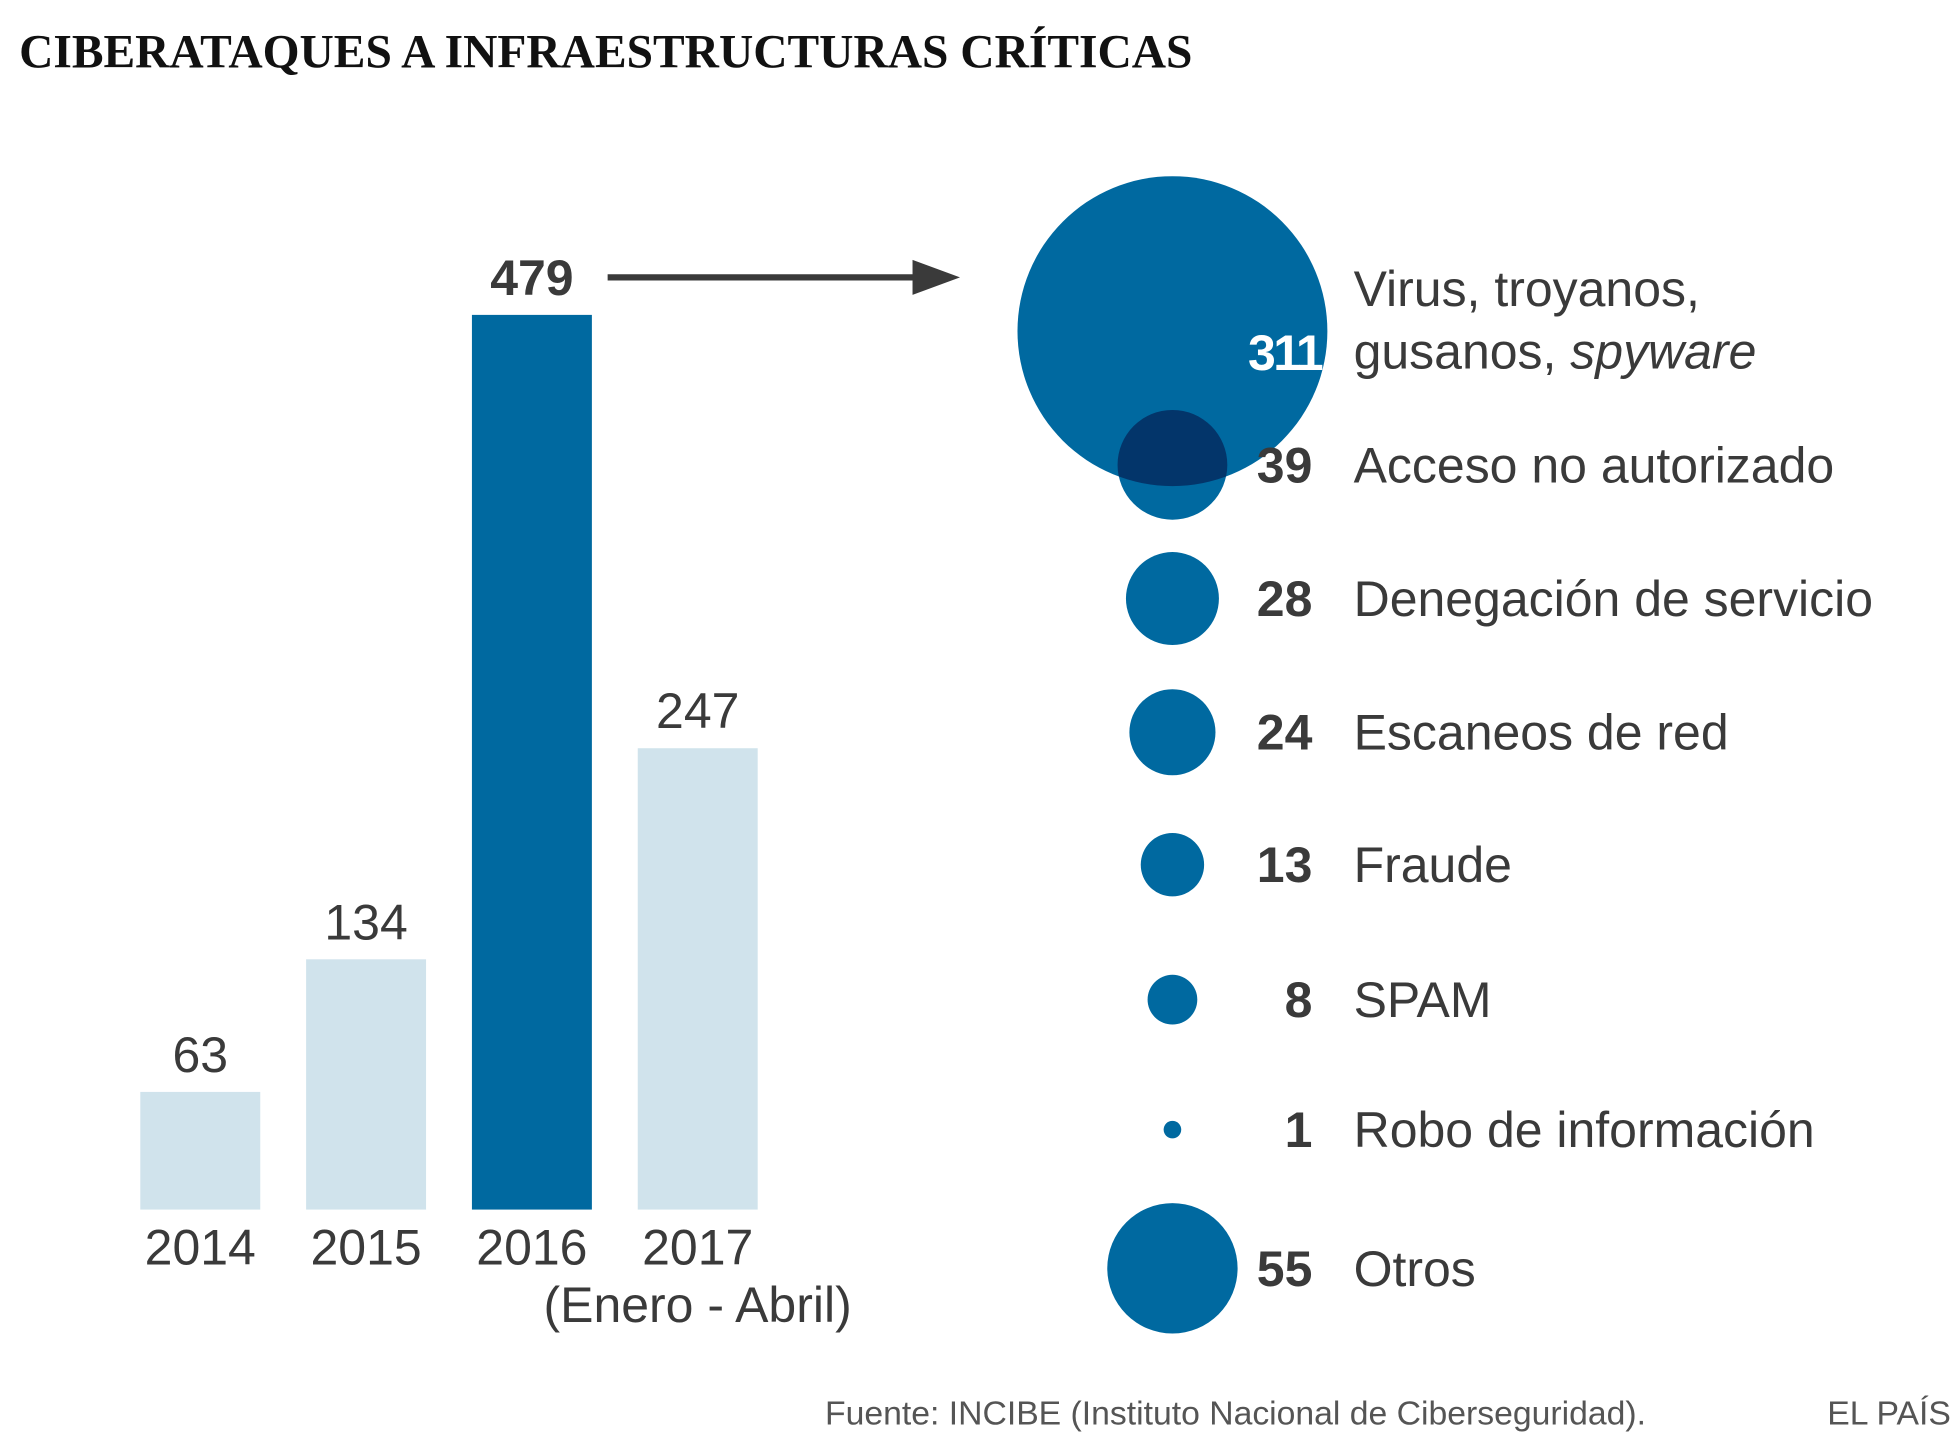 The width and height of the screenshot is (1960, 1442). What do you see at coordinates (1299, 1000) in the screenshot?
I see `bubble-value-label: 8` at bounding box center [1299, 1000].